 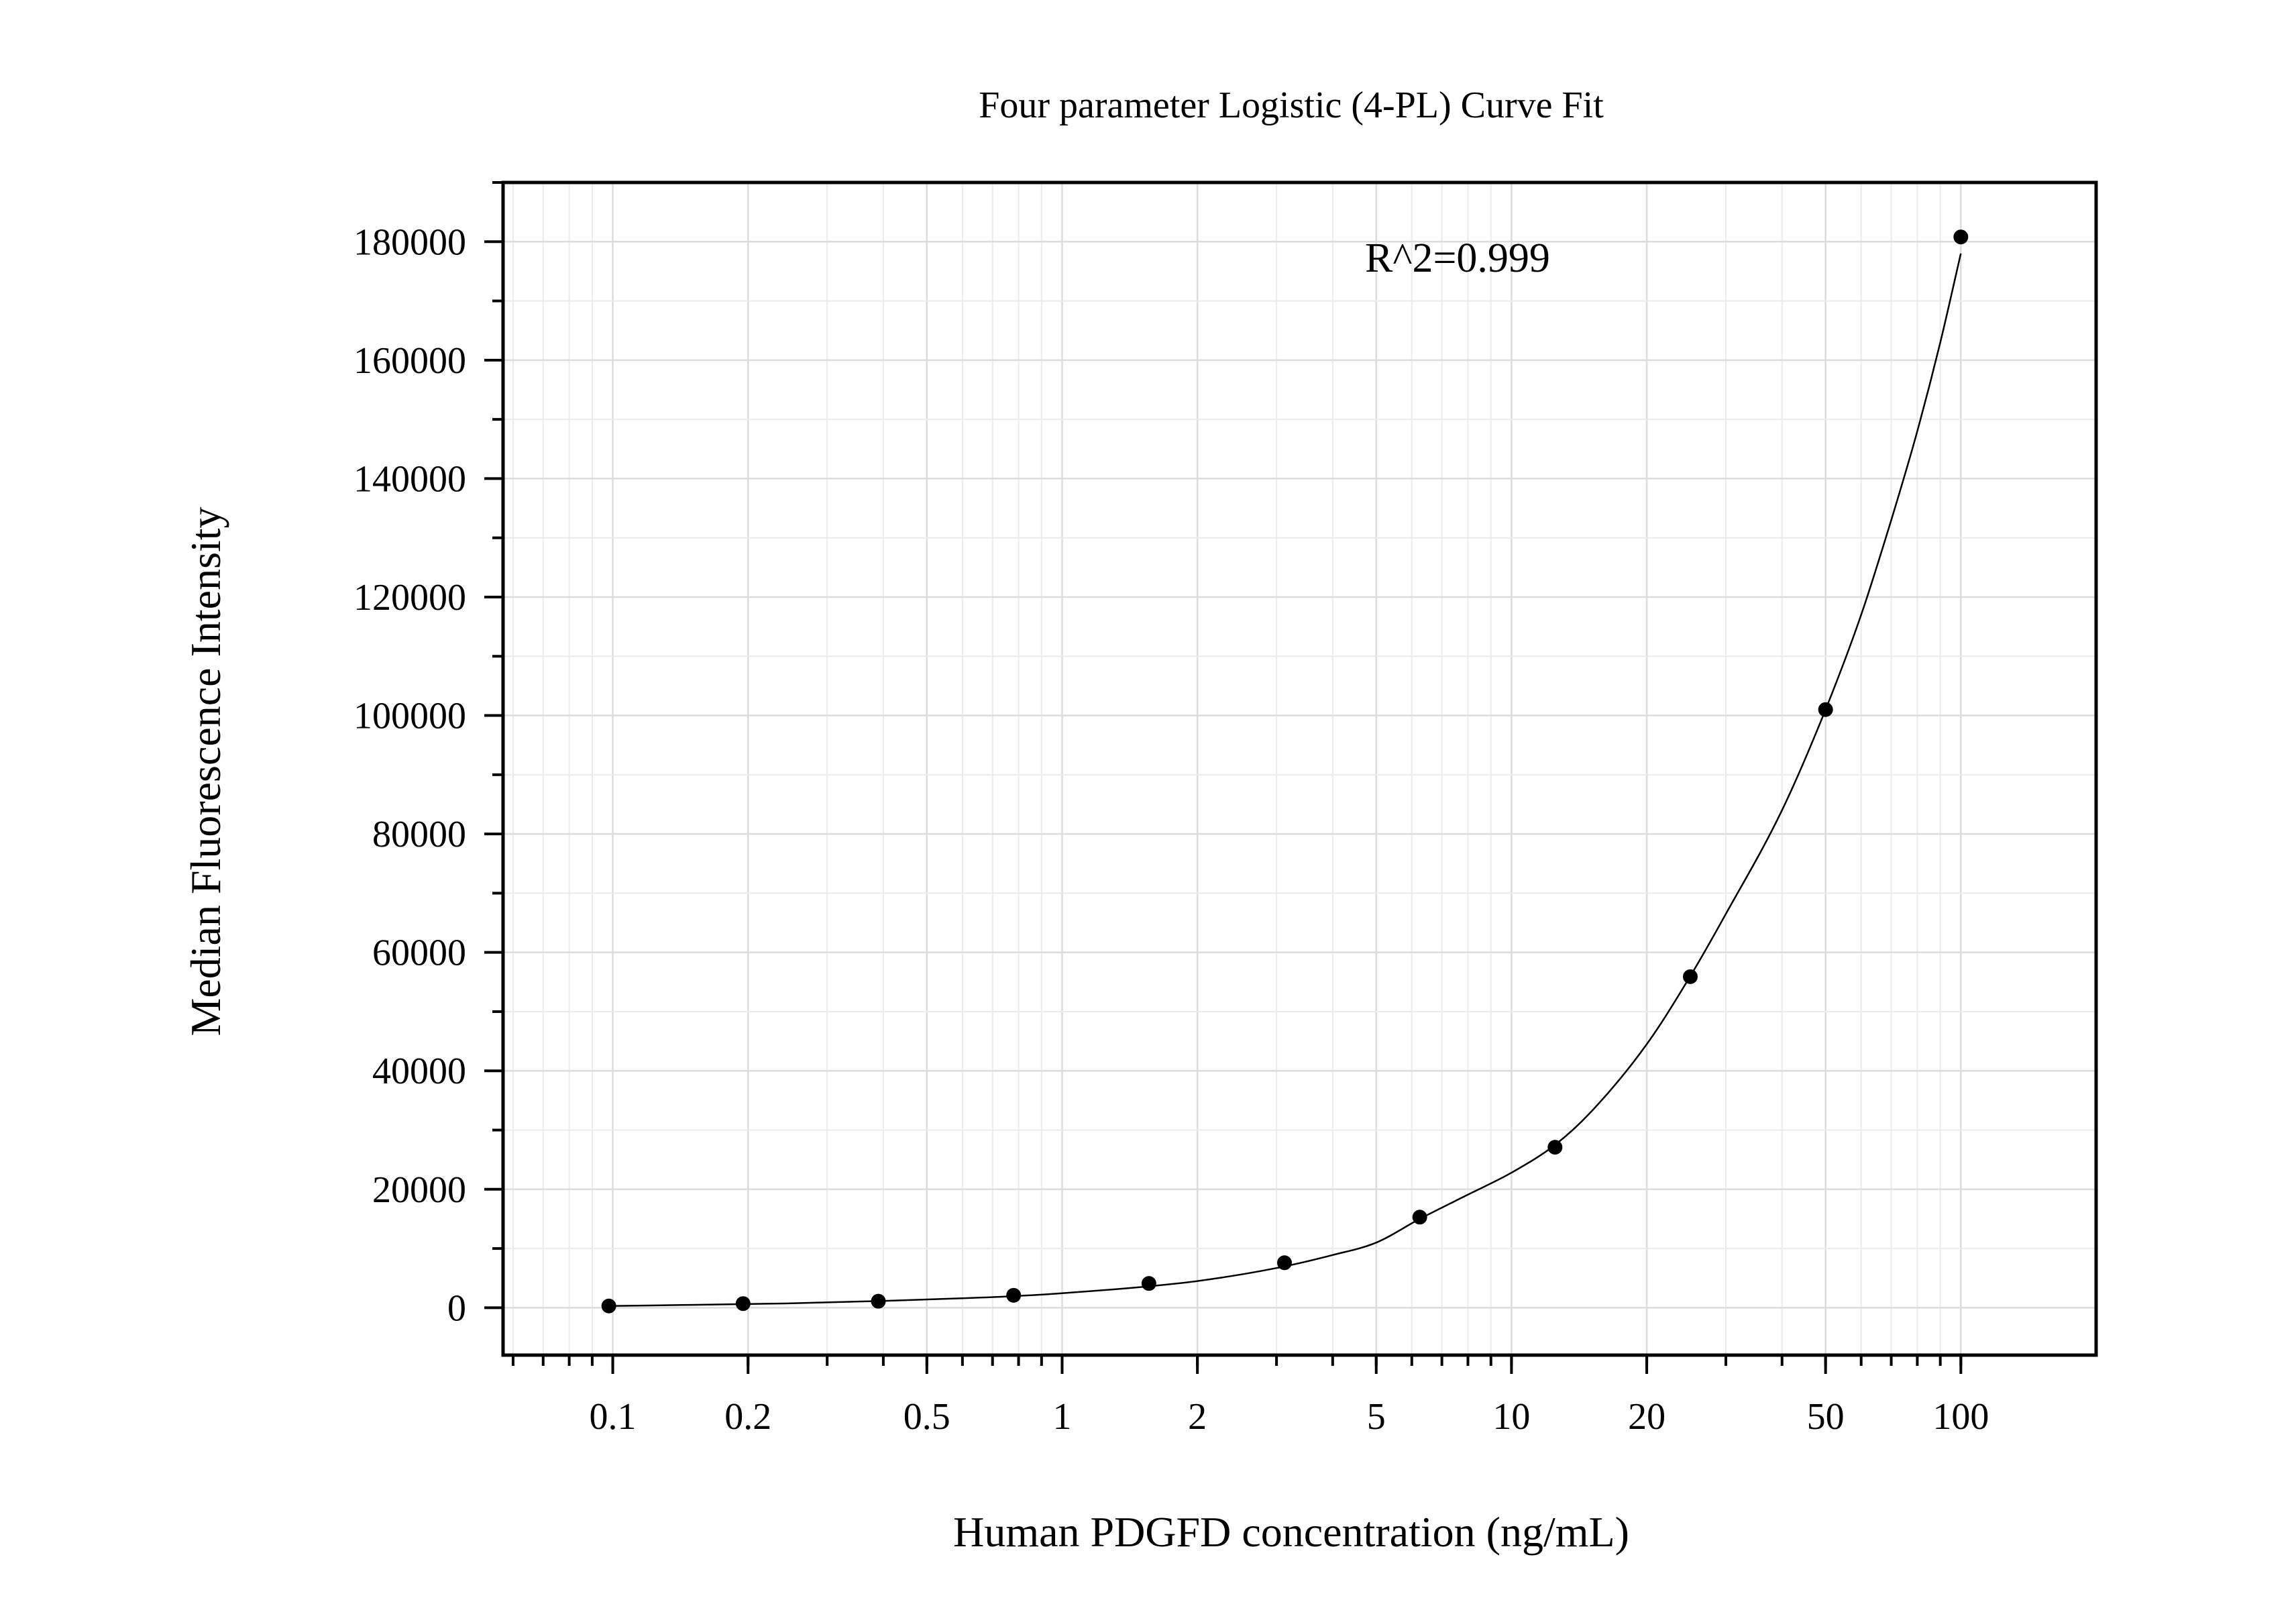 I want to click on x-axis-title: Human PDGFD concentration (ng/mL), so click(x=1291, y=1532).